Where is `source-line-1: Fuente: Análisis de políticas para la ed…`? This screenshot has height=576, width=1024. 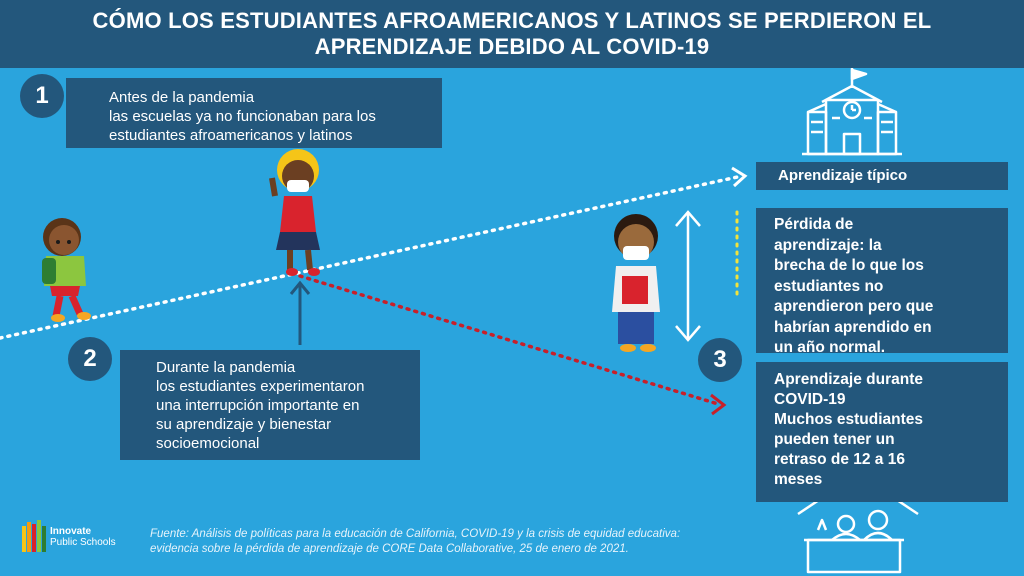
source-line-1: Fuente: Análisis de políticas para la ed… is located at coordinates (415, 534).